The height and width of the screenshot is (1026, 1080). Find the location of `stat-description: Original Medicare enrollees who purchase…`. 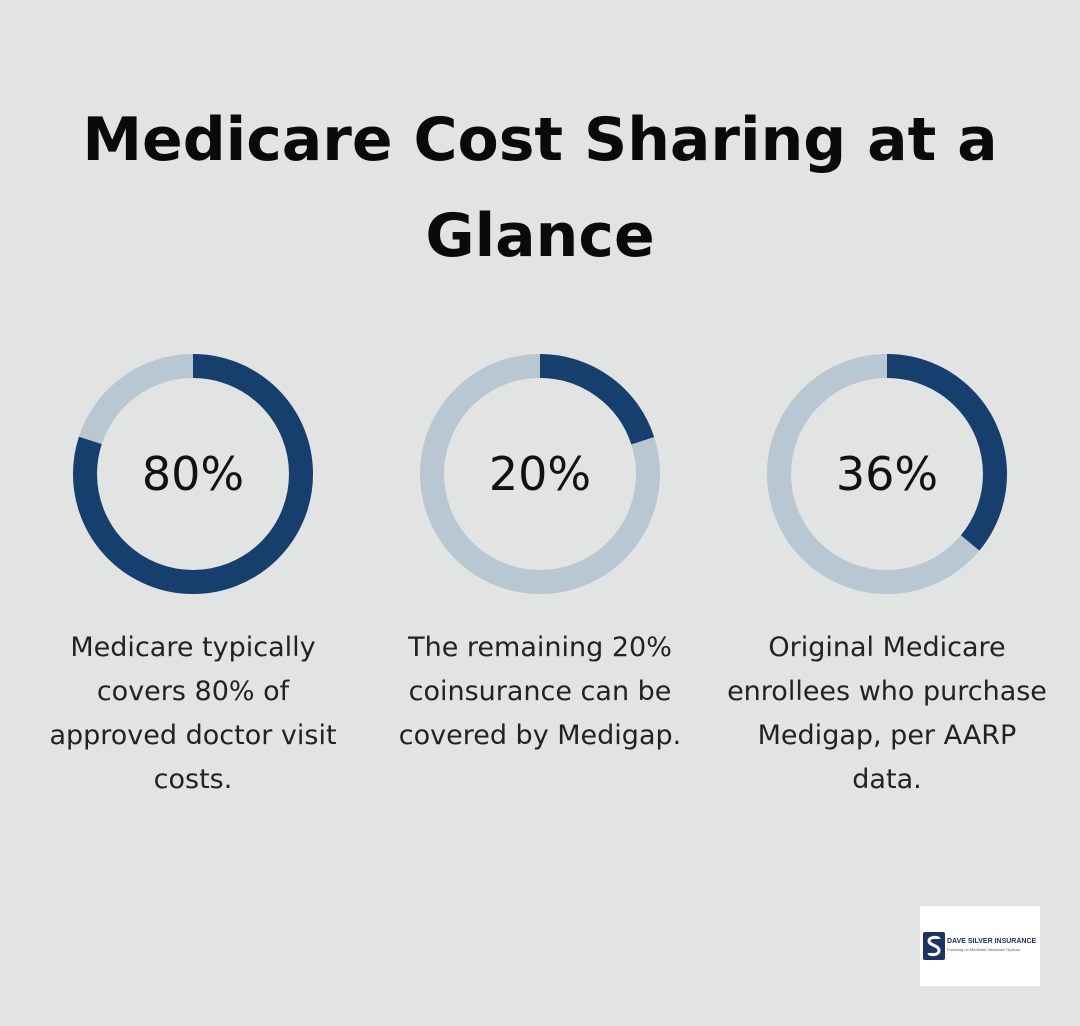

stat-description: Original Medicare enrollees who purchase… is located at coordinates (887, 713).